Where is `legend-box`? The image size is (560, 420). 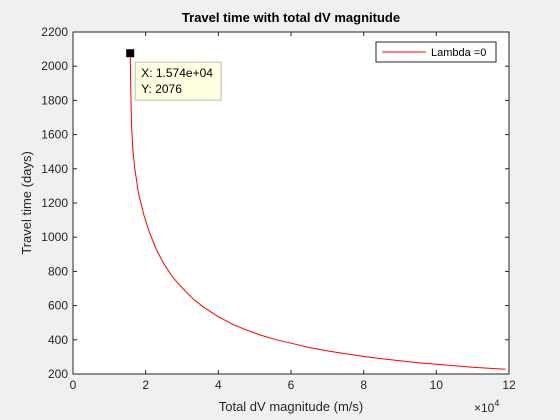
legend-box is located at coordinates (436, 52).